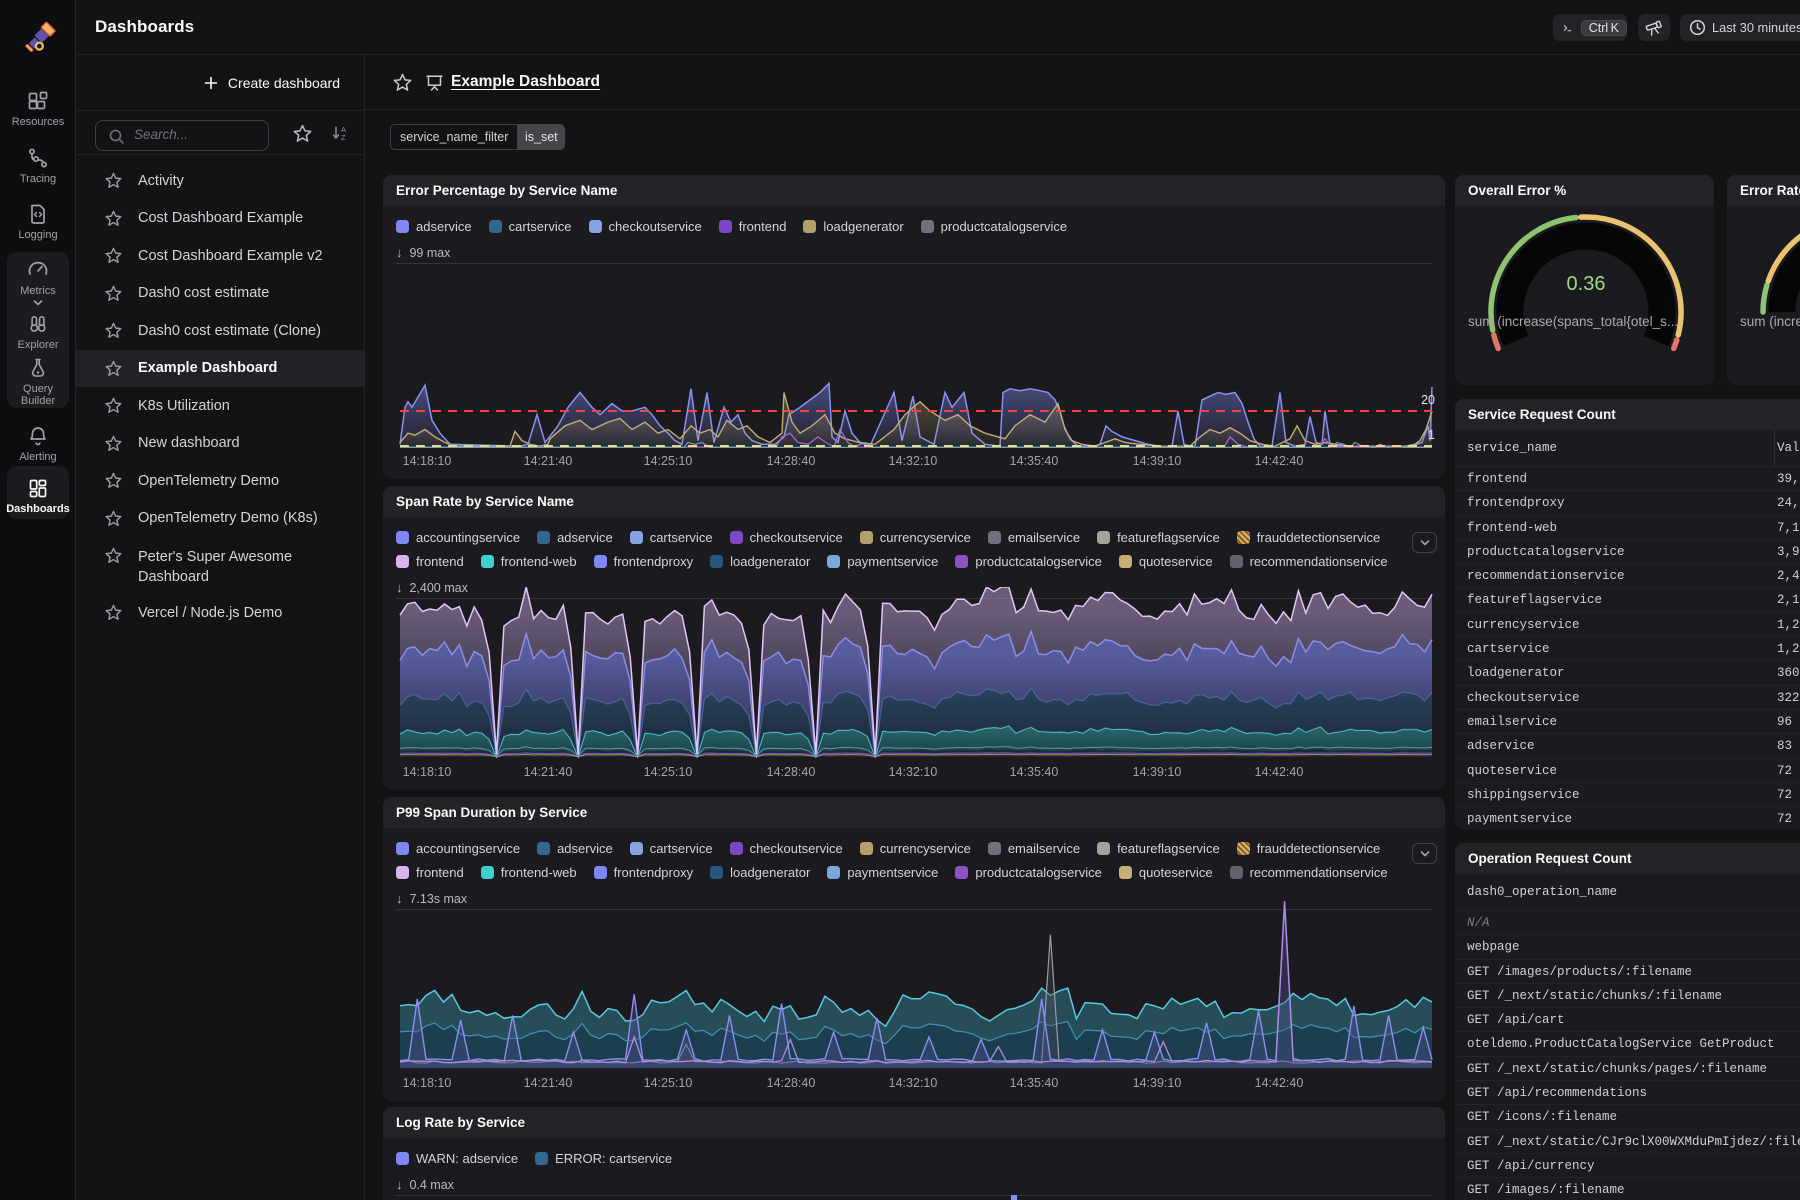  I want to click on svg-text: 0.36, so click(1586, 284).